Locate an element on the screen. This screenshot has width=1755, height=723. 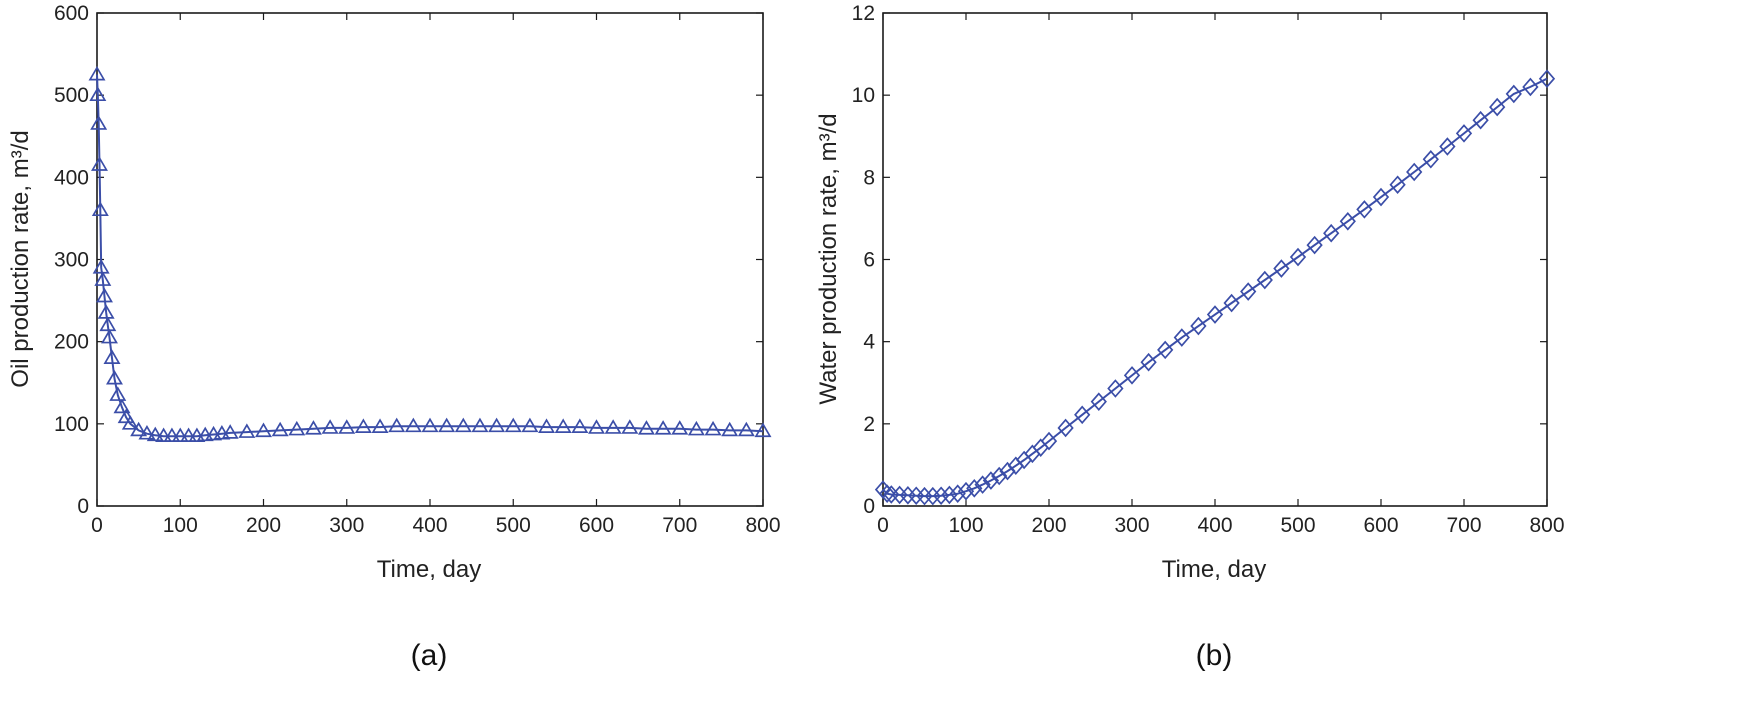
y-tick-label: 12 is located at coordinates (863, 13).